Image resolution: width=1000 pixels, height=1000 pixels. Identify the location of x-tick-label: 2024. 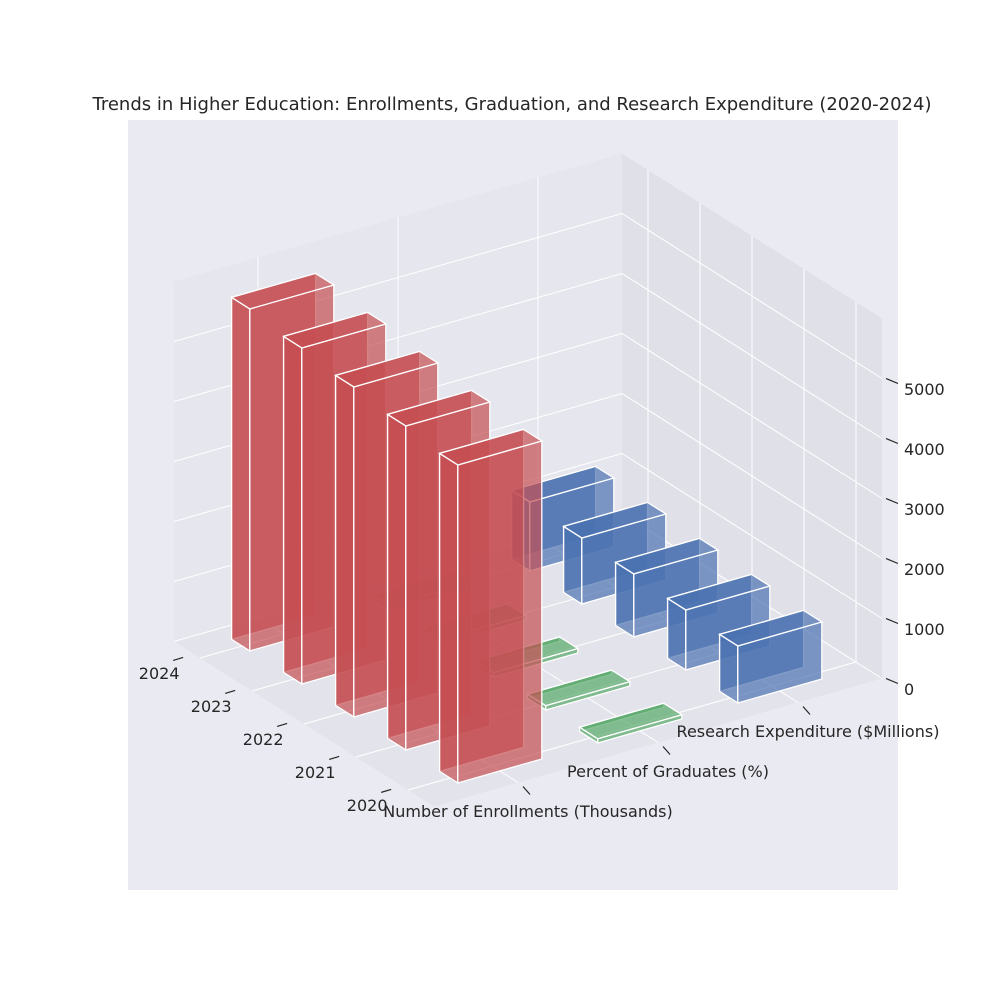
(159, 673).